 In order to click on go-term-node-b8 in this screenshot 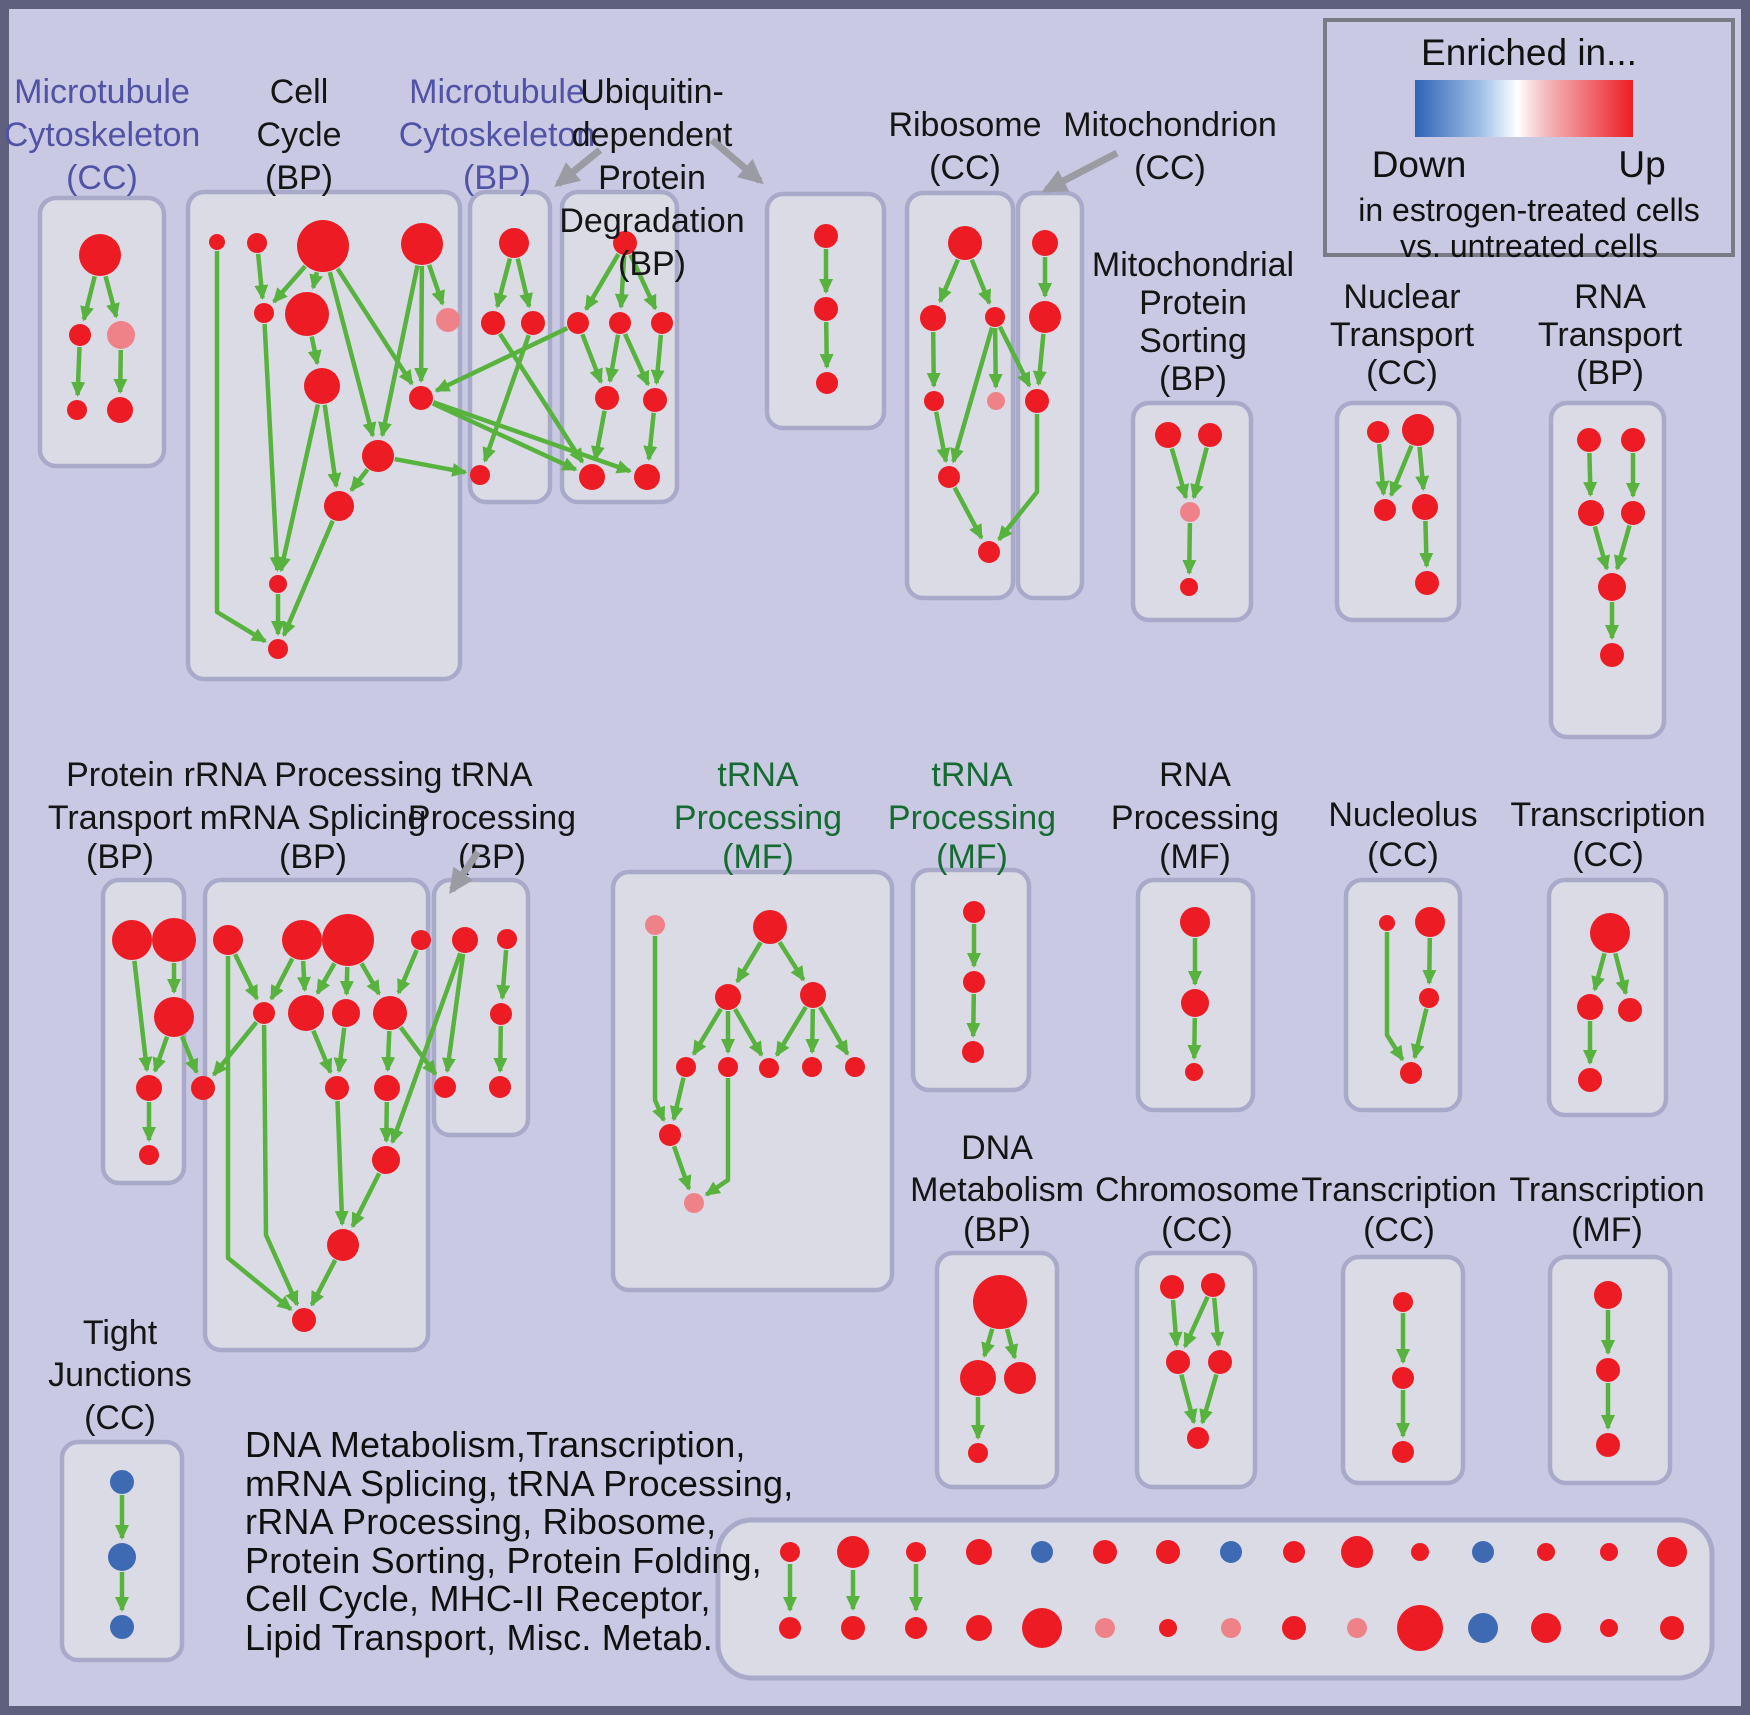, I will do `click(322, 386)`.